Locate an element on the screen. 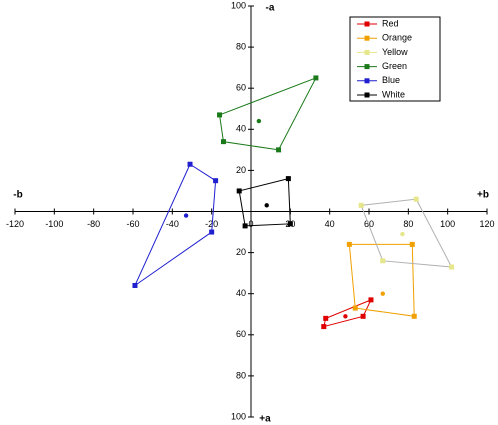 The height and width of the screenshot is (425, 498). x-tick-label: -120 is located at coordinates (15, 224).